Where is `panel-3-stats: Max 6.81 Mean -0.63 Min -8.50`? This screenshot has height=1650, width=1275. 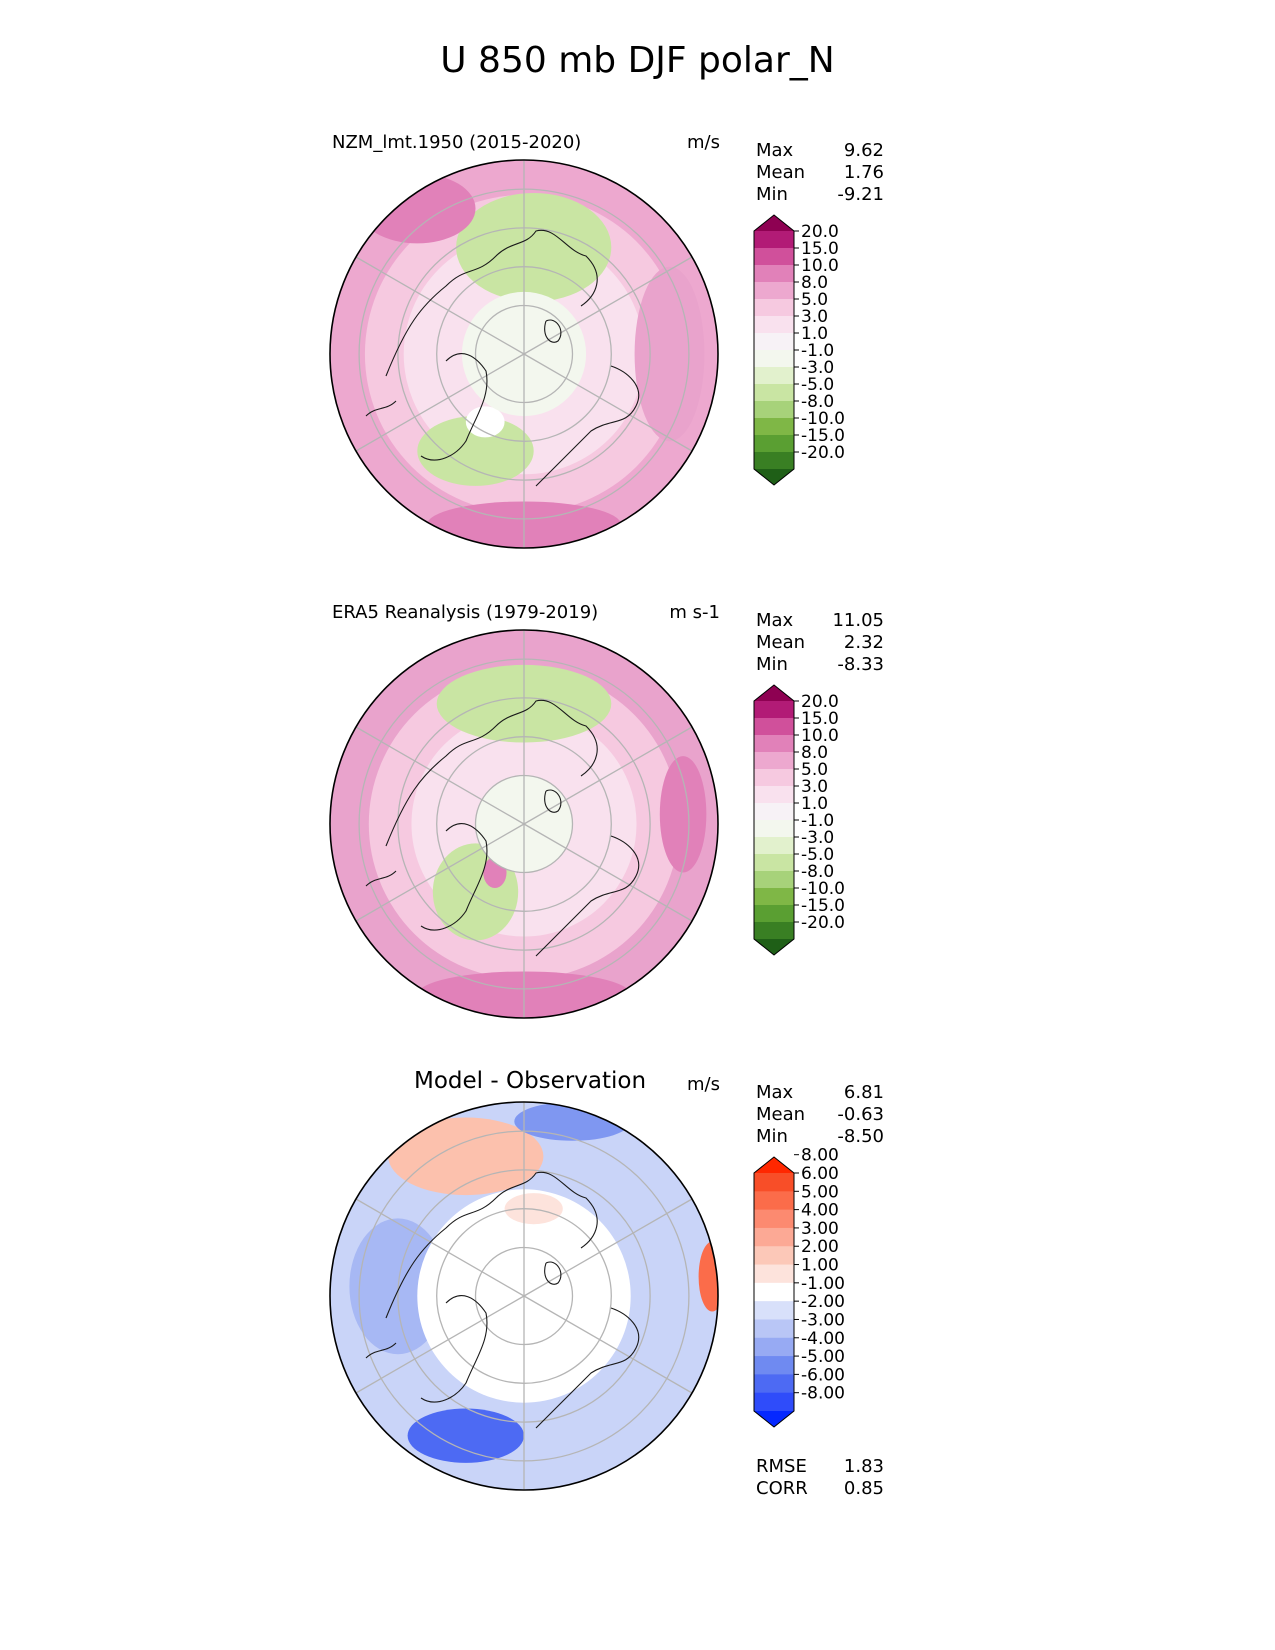 panel-3-stats: Max 6.81 Mean -0.63 Min -8.50 is located at coordinates (820, 1115).